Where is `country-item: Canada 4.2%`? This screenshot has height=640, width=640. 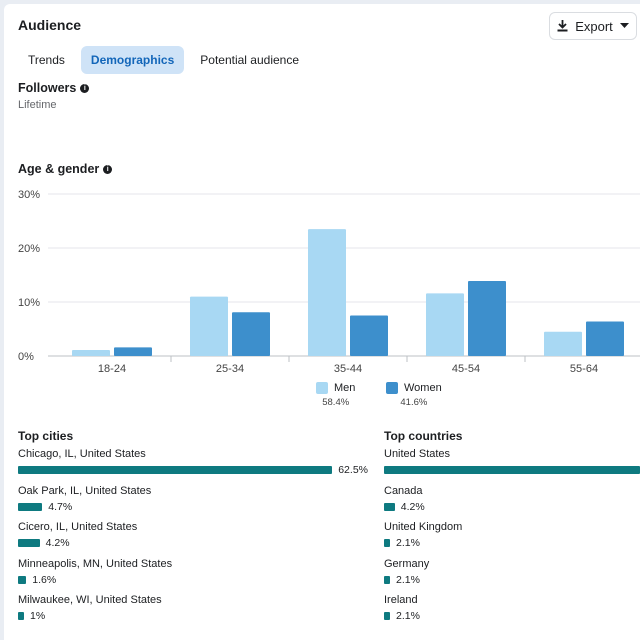 country-item: Canada 4.2% is located at coordinates (512, 503).